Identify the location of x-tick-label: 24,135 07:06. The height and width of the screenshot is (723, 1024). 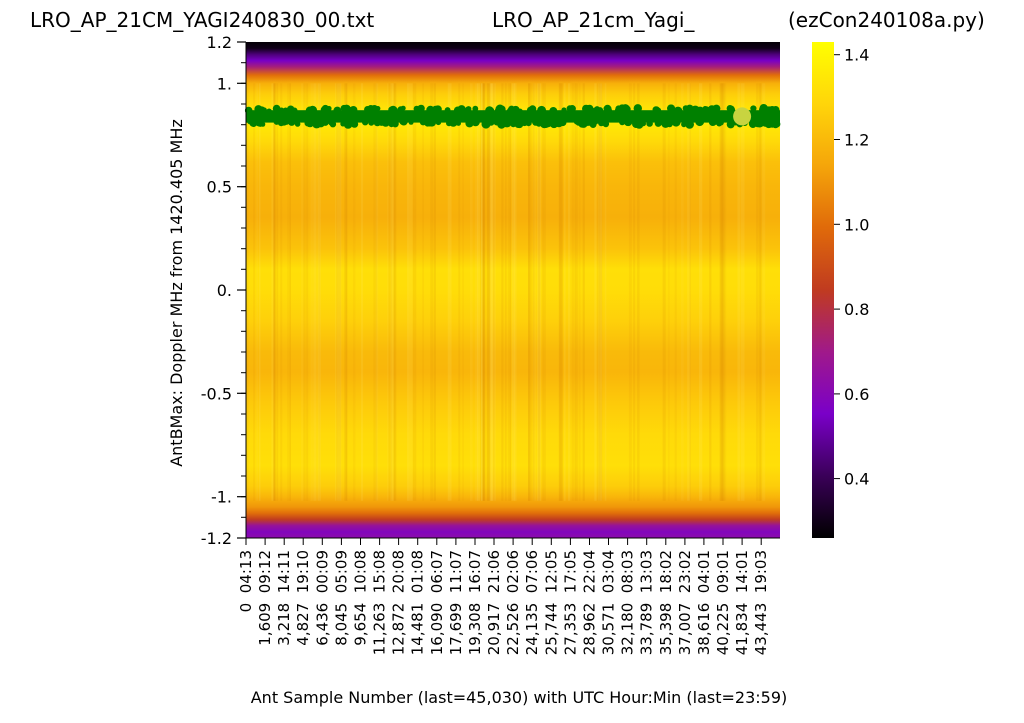
(532, 602).